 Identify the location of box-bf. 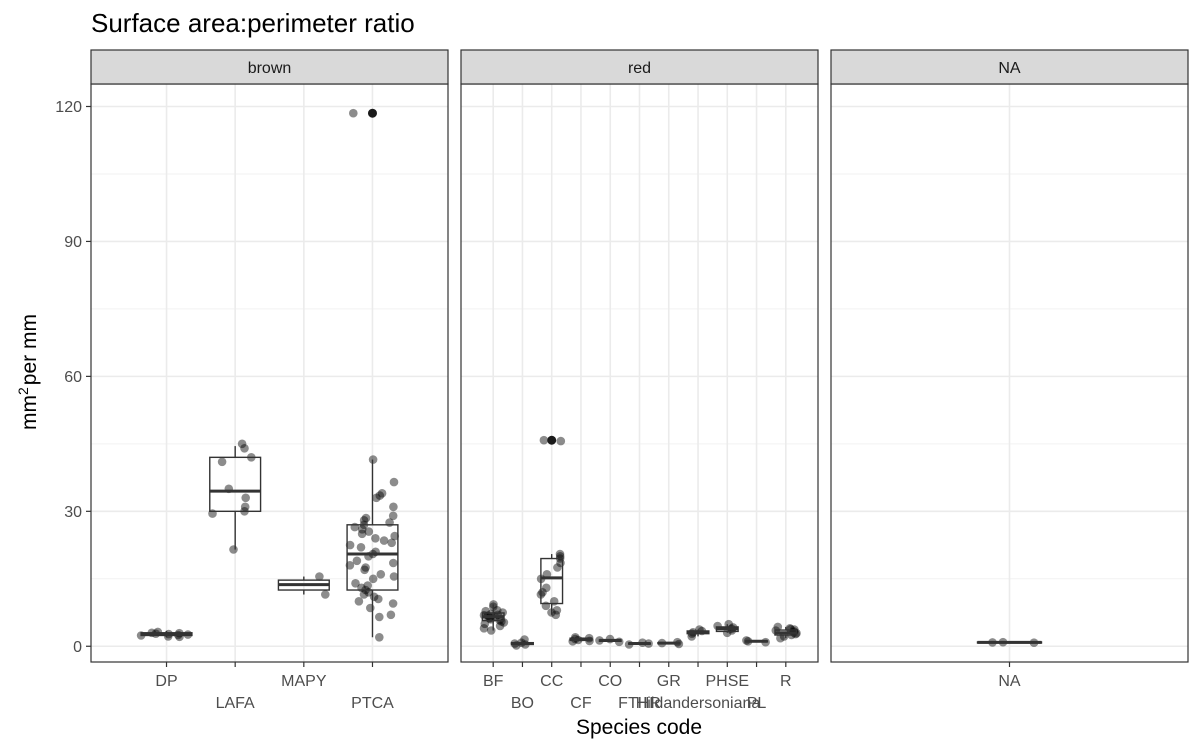
(493, 617).